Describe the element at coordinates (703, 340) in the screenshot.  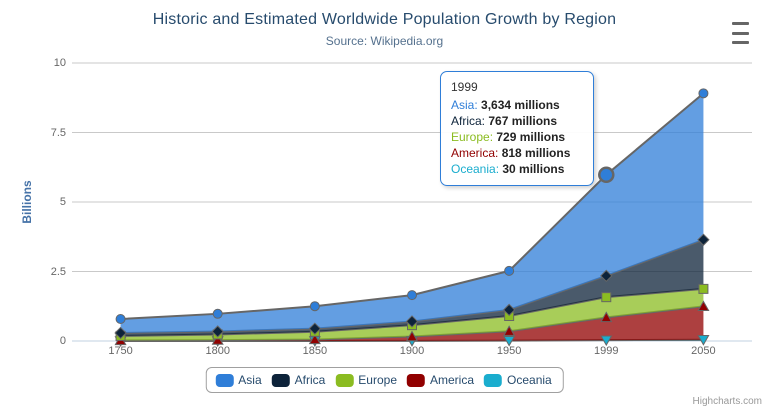
I see `marker-oceania-2050` at that location.